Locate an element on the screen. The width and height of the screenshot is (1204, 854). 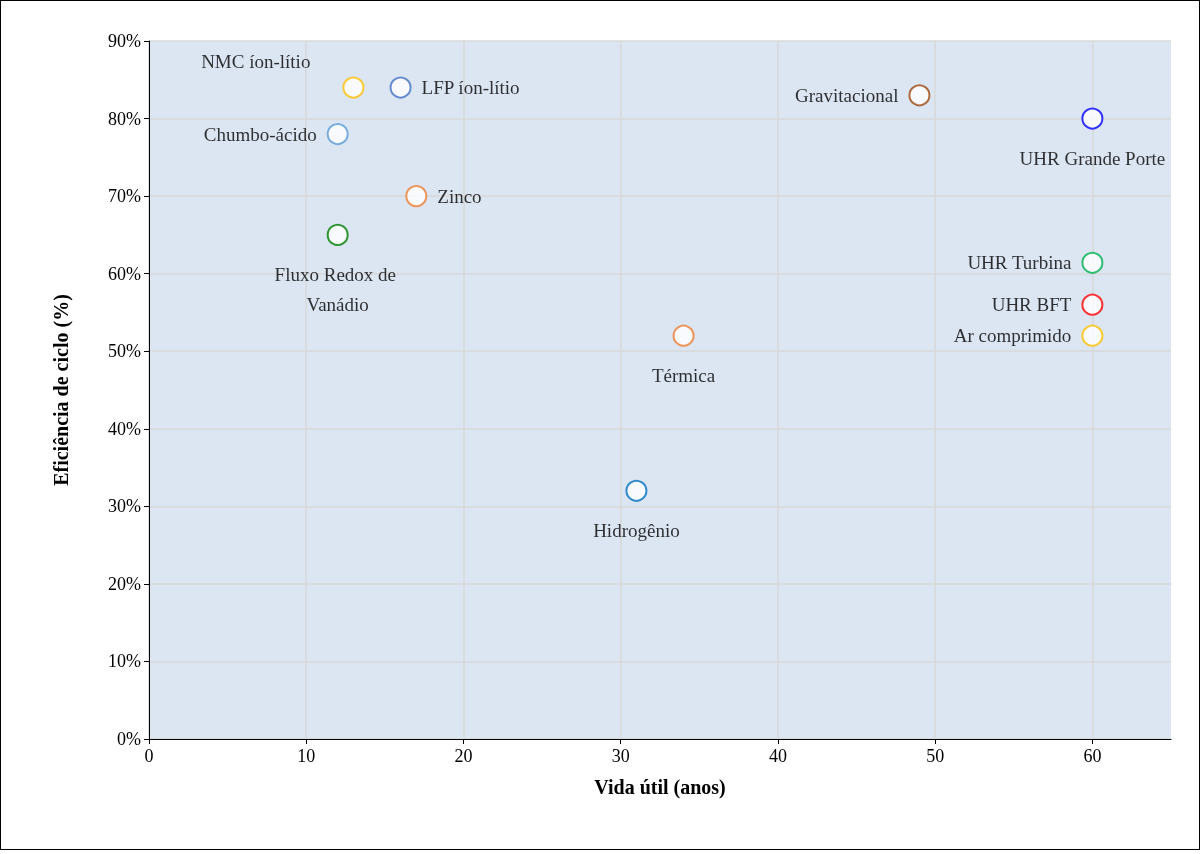
series-label: Zinco is located at coordinates (459, 196).